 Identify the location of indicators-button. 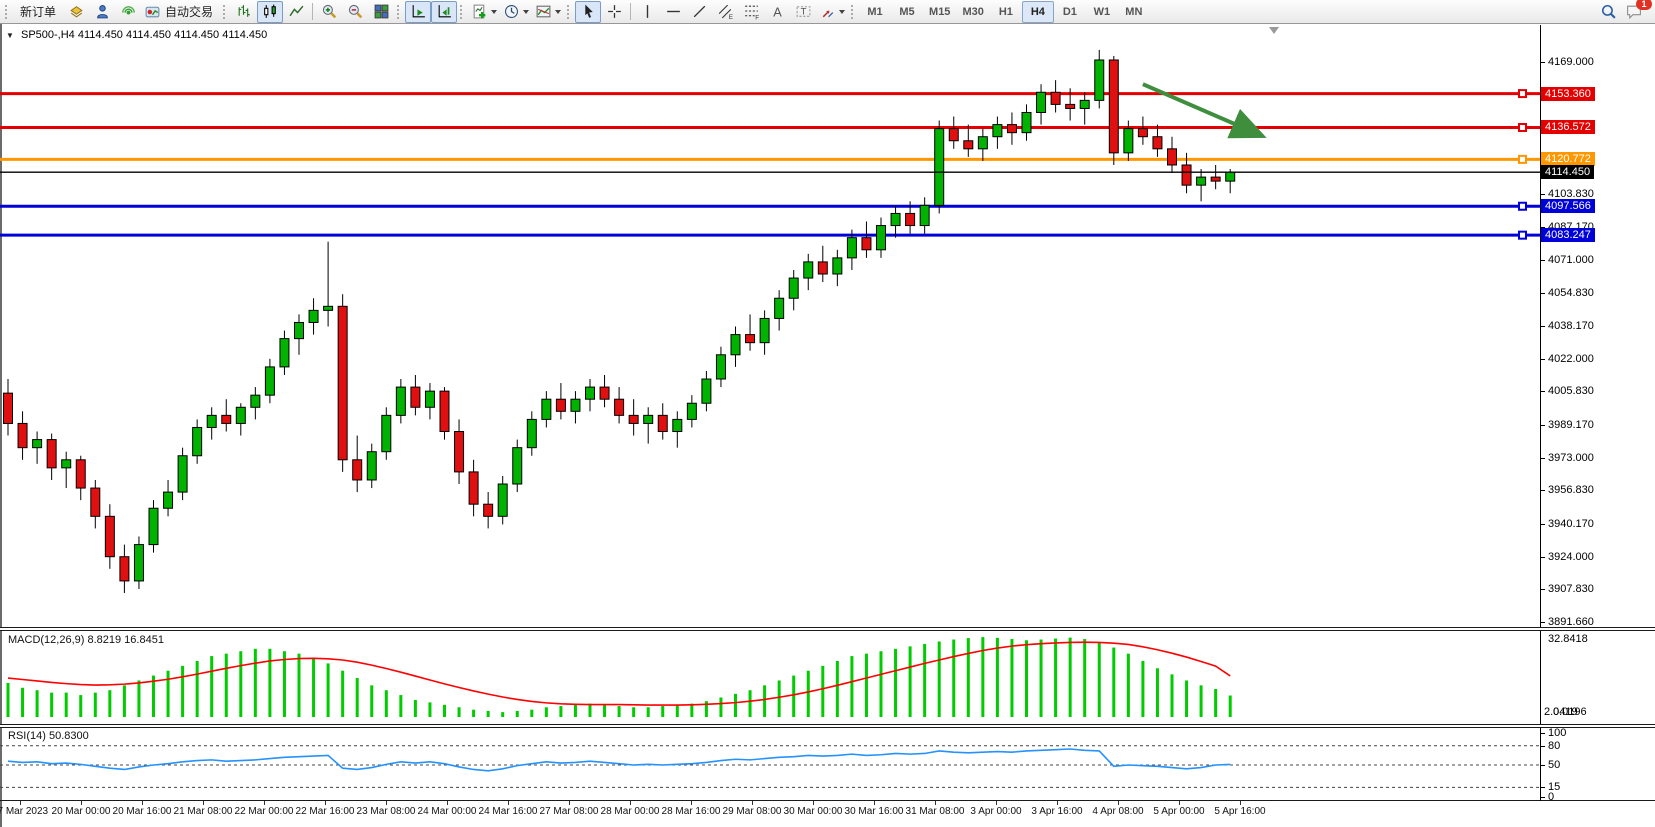
(484, 12).